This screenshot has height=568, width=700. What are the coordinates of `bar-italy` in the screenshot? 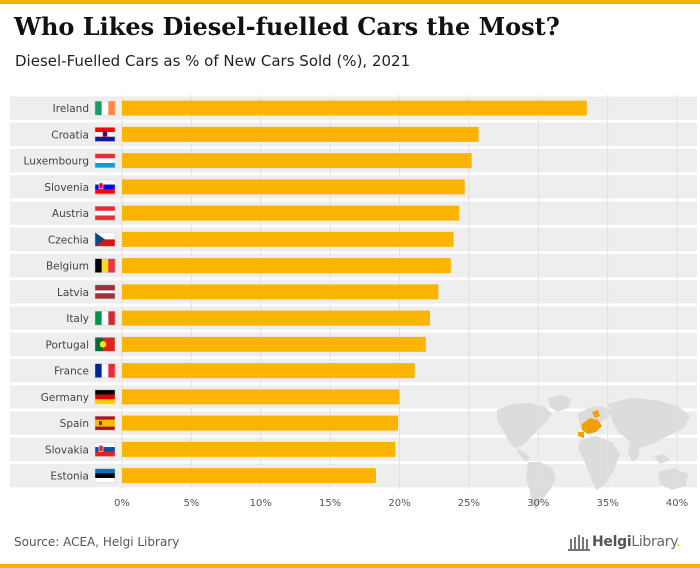 It's located at (276, 318).